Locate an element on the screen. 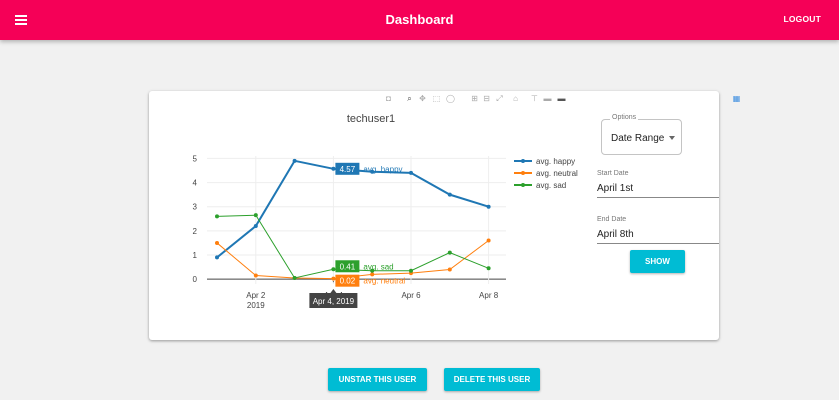 This screenshot has width=839, height=400. camera-icon: ◘ is located at coordinates (388, 98).